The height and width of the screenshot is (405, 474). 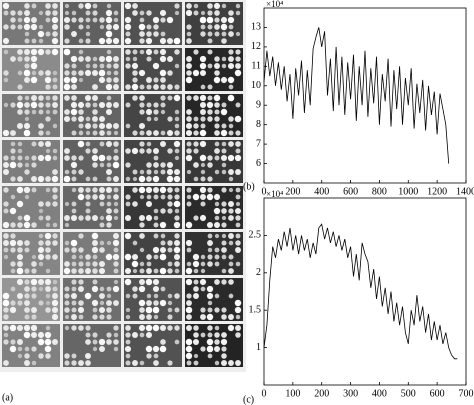 I want to click on y-tick-label: 1.5, so click(x=255, y=309).